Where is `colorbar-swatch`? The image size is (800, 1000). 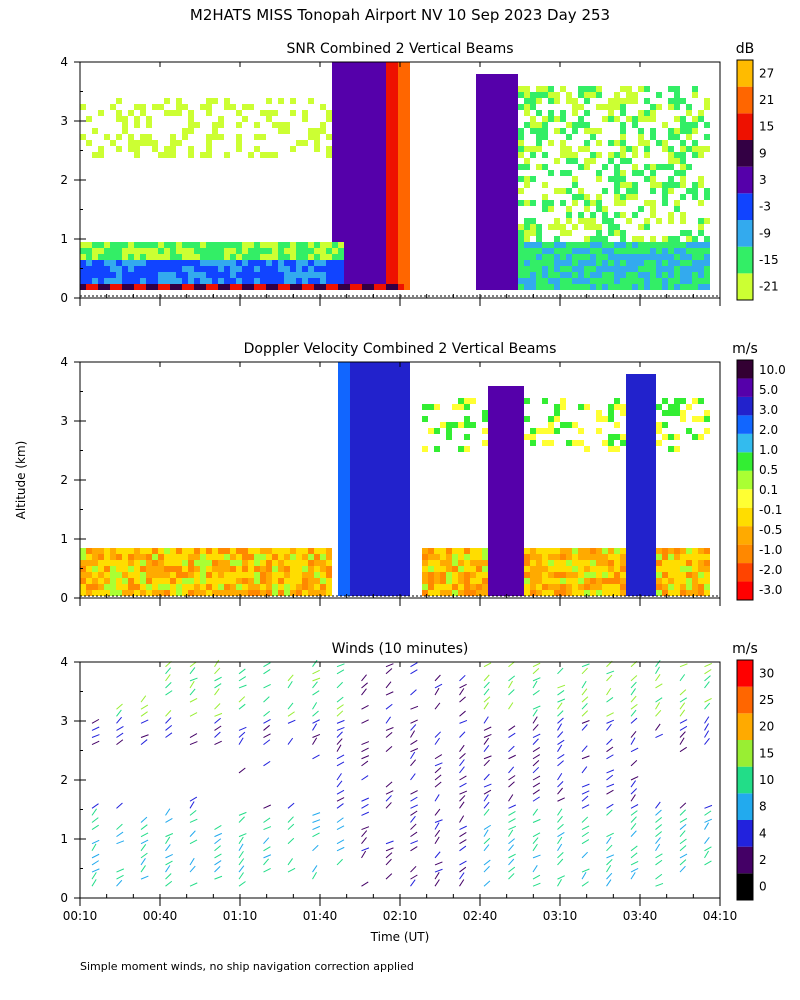 colorbar-swatch is located at coordinates (745, 369).